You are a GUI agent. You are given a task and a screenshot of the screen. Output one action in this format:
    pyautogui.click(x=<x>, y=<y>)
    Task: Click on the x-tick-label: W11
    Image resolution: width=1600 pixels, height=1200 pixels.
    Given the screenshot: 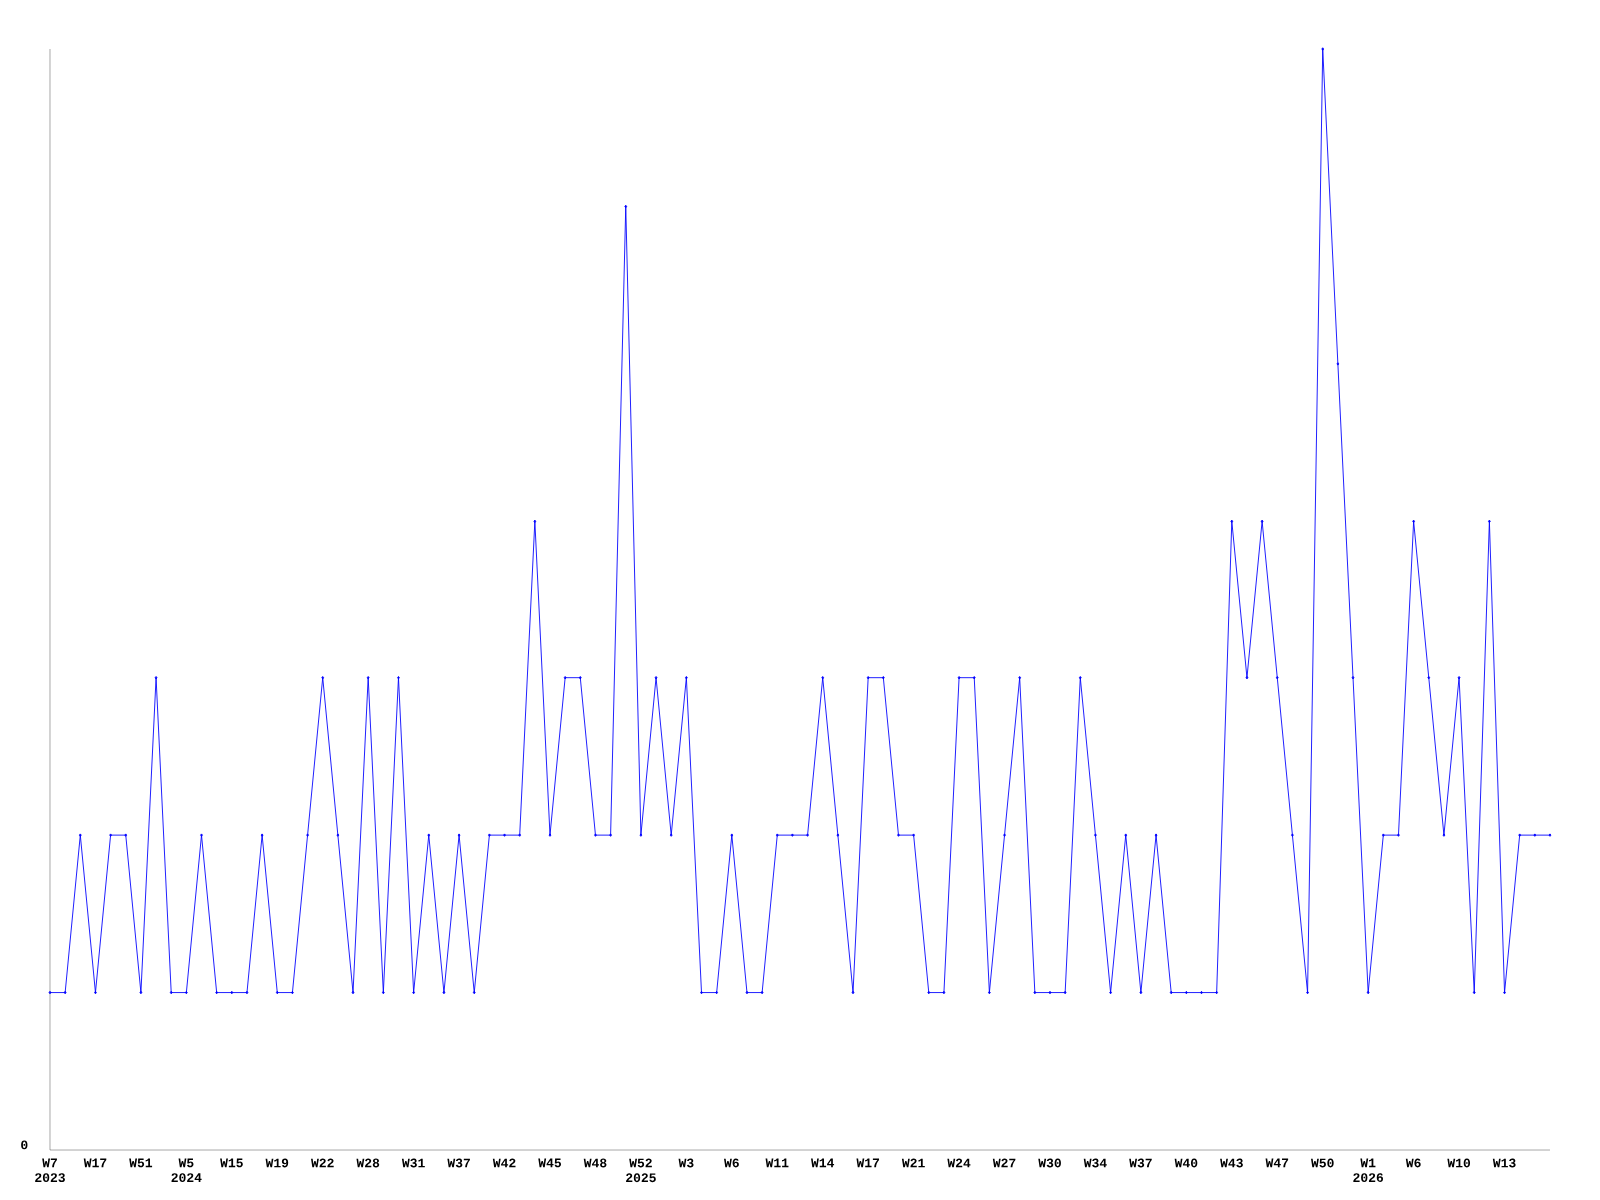 What is the action you would take?
    pyautogui.click(x=777, y=1163)
    